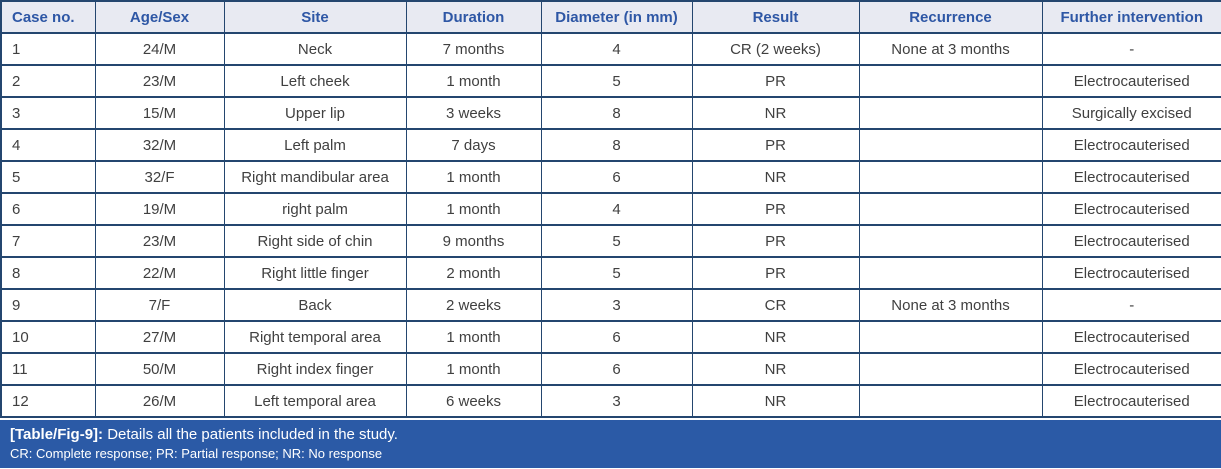  I want to click on table-cell: 50/M, so click(159, 369).